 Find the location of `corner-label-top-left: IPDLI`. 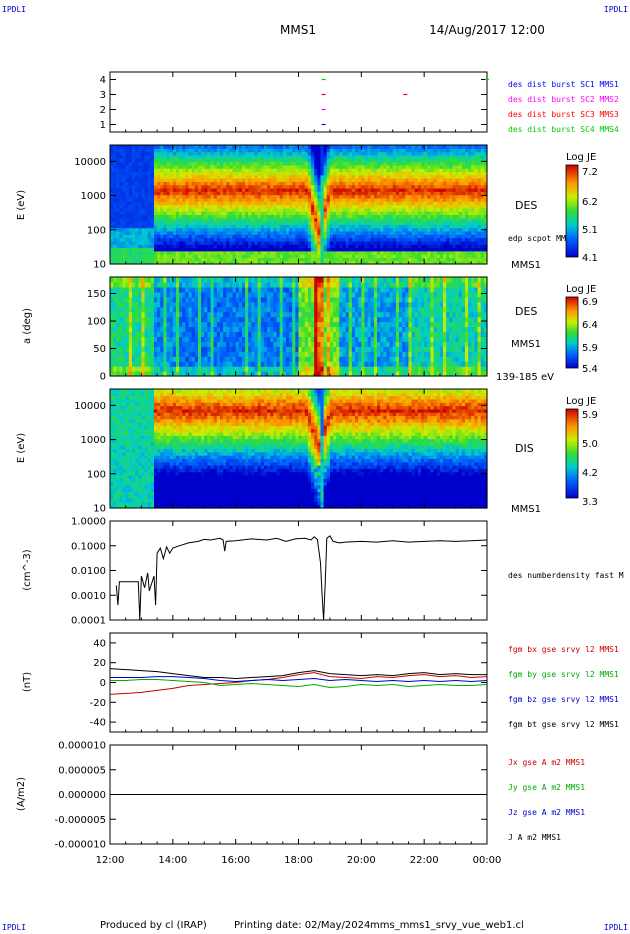

corner-label-top-left: IPDLI is located at coordinates (14, 9).